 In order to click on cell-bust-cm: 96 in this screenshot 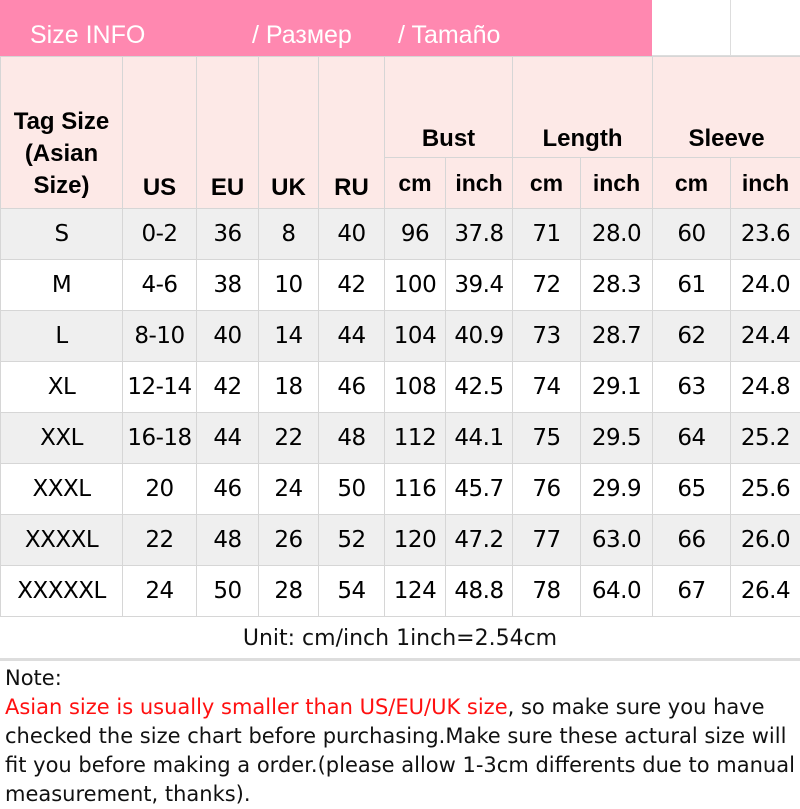, I will do `click(415, 234)`.